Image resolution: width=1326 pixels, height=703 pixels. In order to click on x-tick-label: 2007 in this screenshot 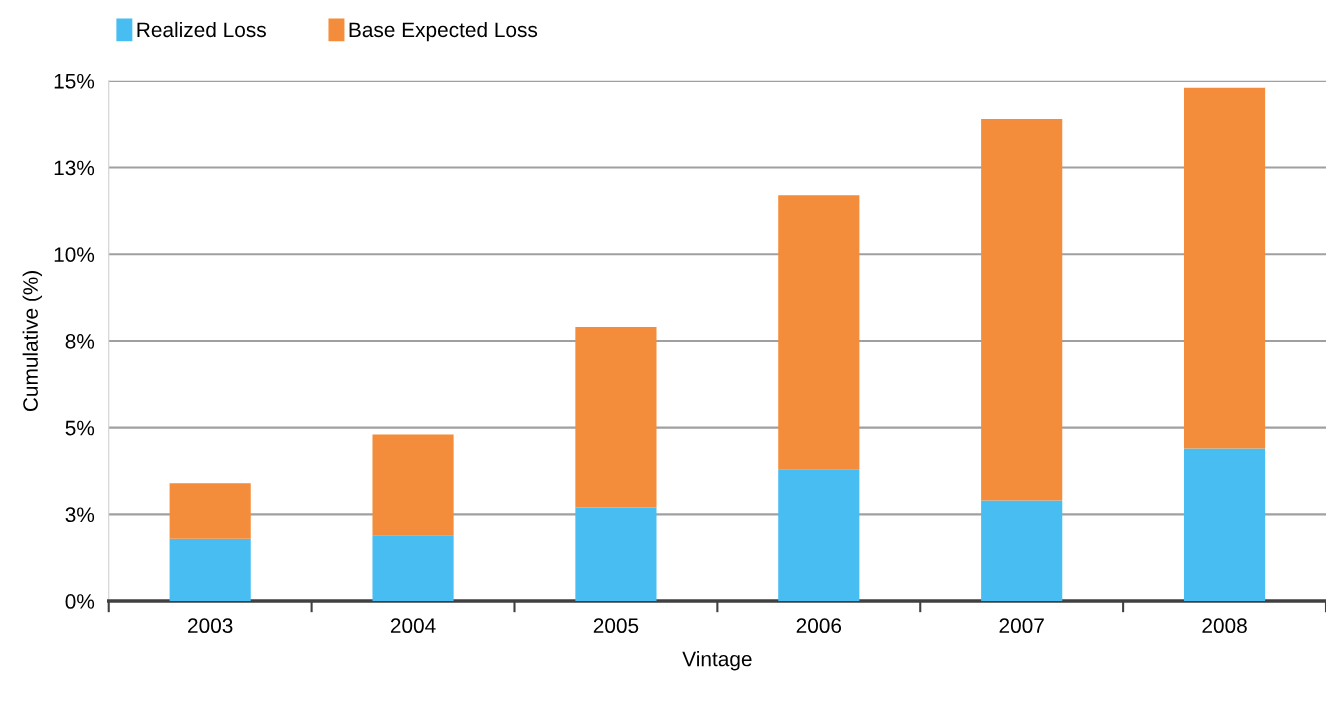, I will do `click(1021, 626)`.